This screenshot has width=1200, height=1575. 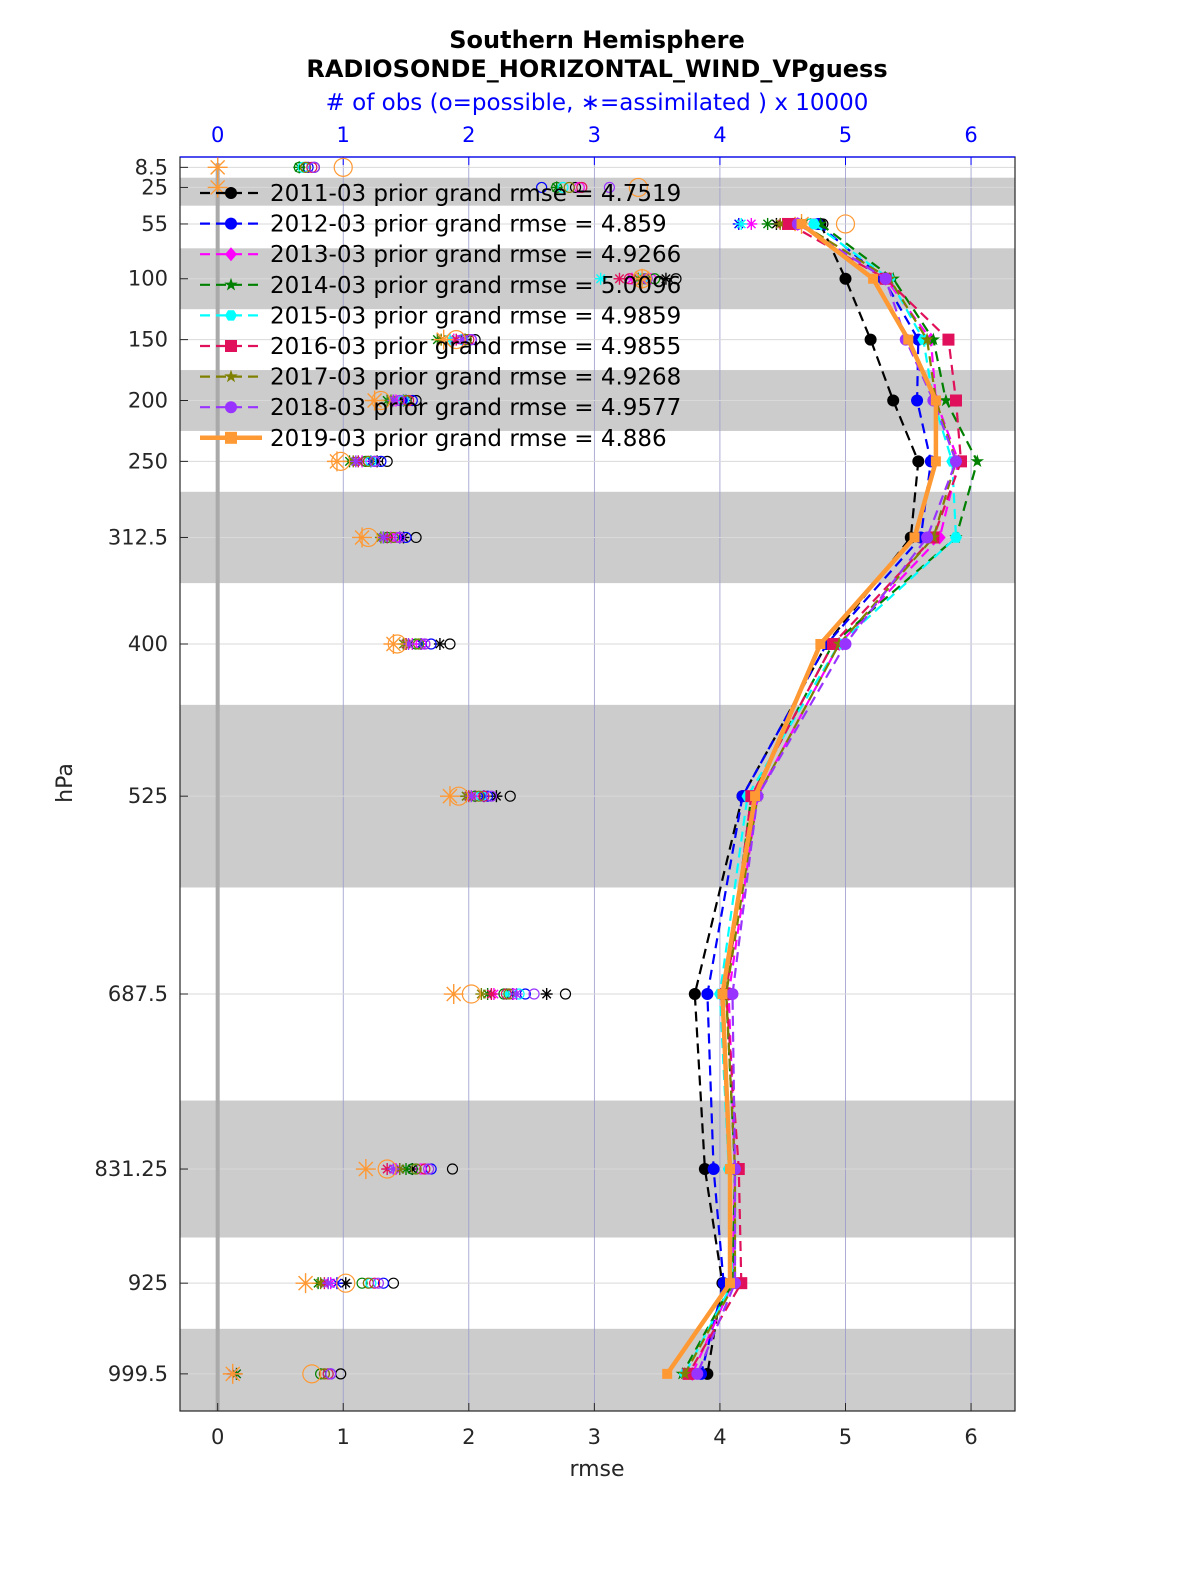 What do you see at coordinates (148, 461) in the screenshot?
I see `y-tick-label-6: 250` at bounding box center [148, 461].